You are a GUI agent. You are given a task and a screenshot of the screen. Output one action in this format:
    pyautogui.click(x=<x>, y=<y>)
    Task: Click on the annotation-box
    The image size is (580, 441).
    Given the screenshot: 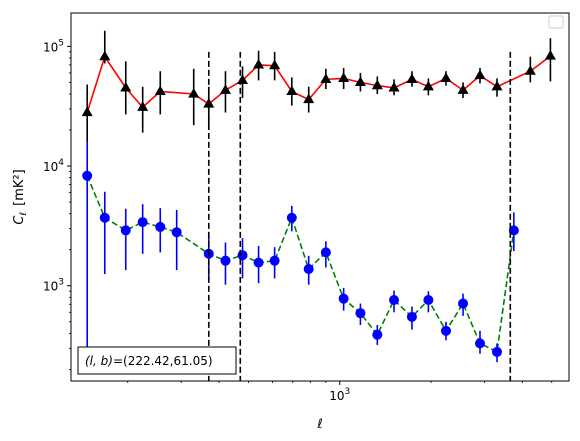 What is the action you would take?
    pyautogui.click(x=157, y=360)
    